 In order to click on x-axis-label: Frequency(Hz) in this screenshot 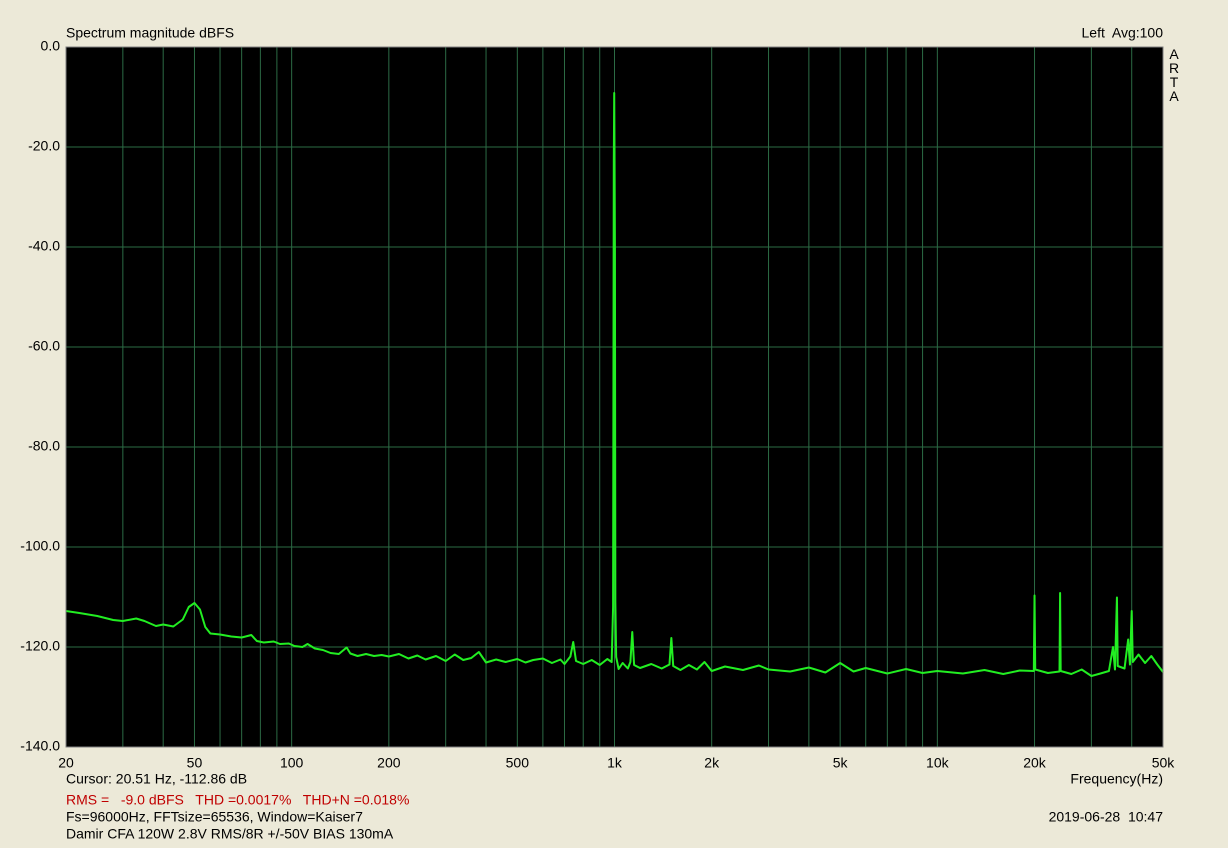, I will do `click(1116, 779)`.